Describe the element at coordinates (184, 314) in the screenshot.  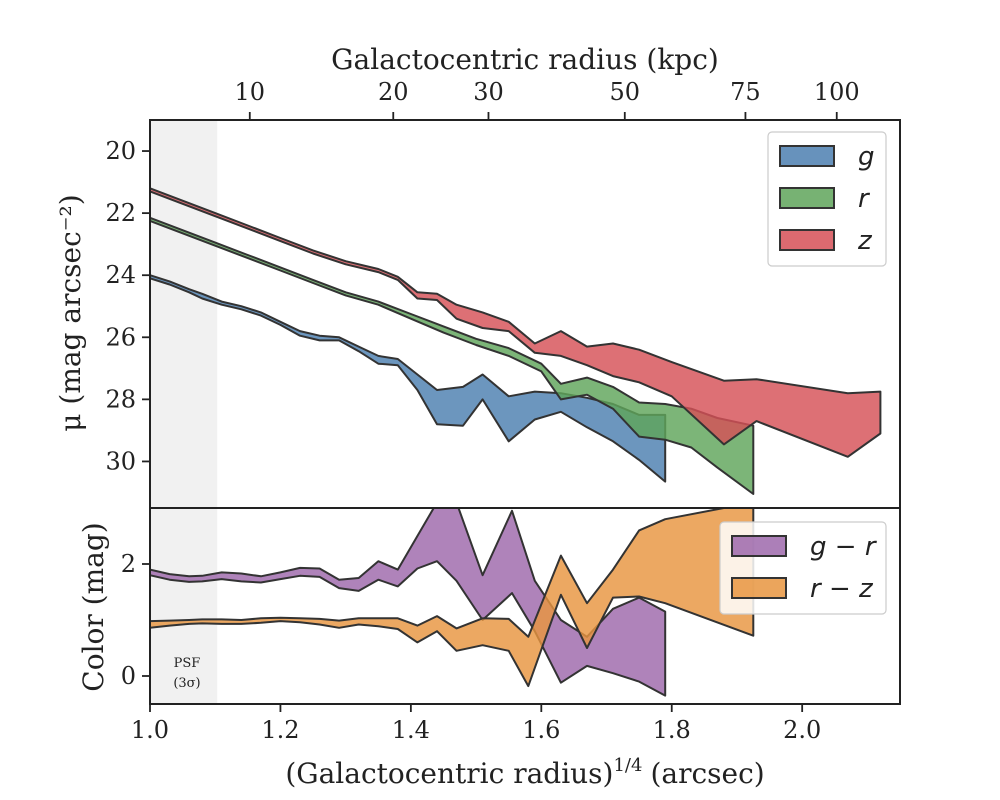
I see `psf-shade-top` at that location.